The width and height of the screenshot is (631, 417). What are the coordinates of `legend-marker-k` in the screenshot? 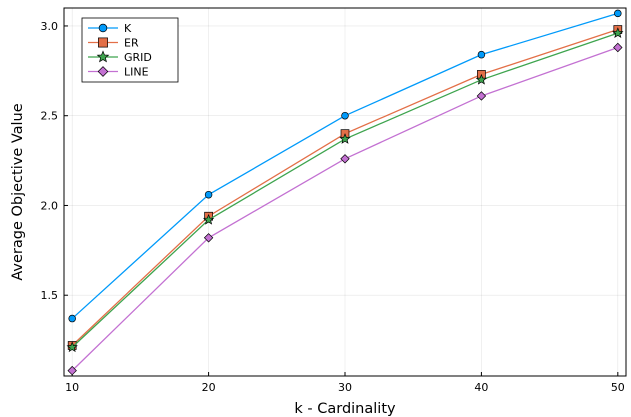 It's located at (103, 28).